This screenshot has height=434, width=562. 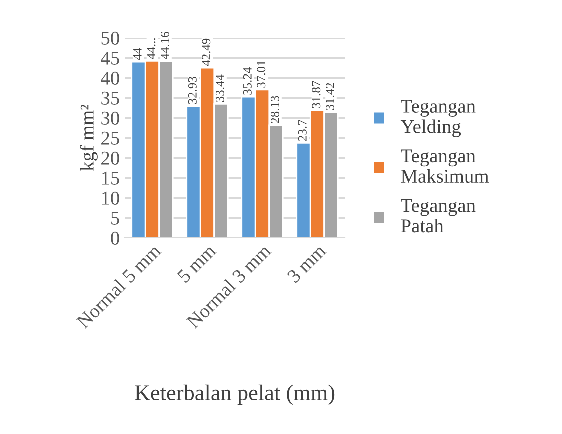 I want to click on legend-label: Tegangan Yelding, so click(x=438, y=119).